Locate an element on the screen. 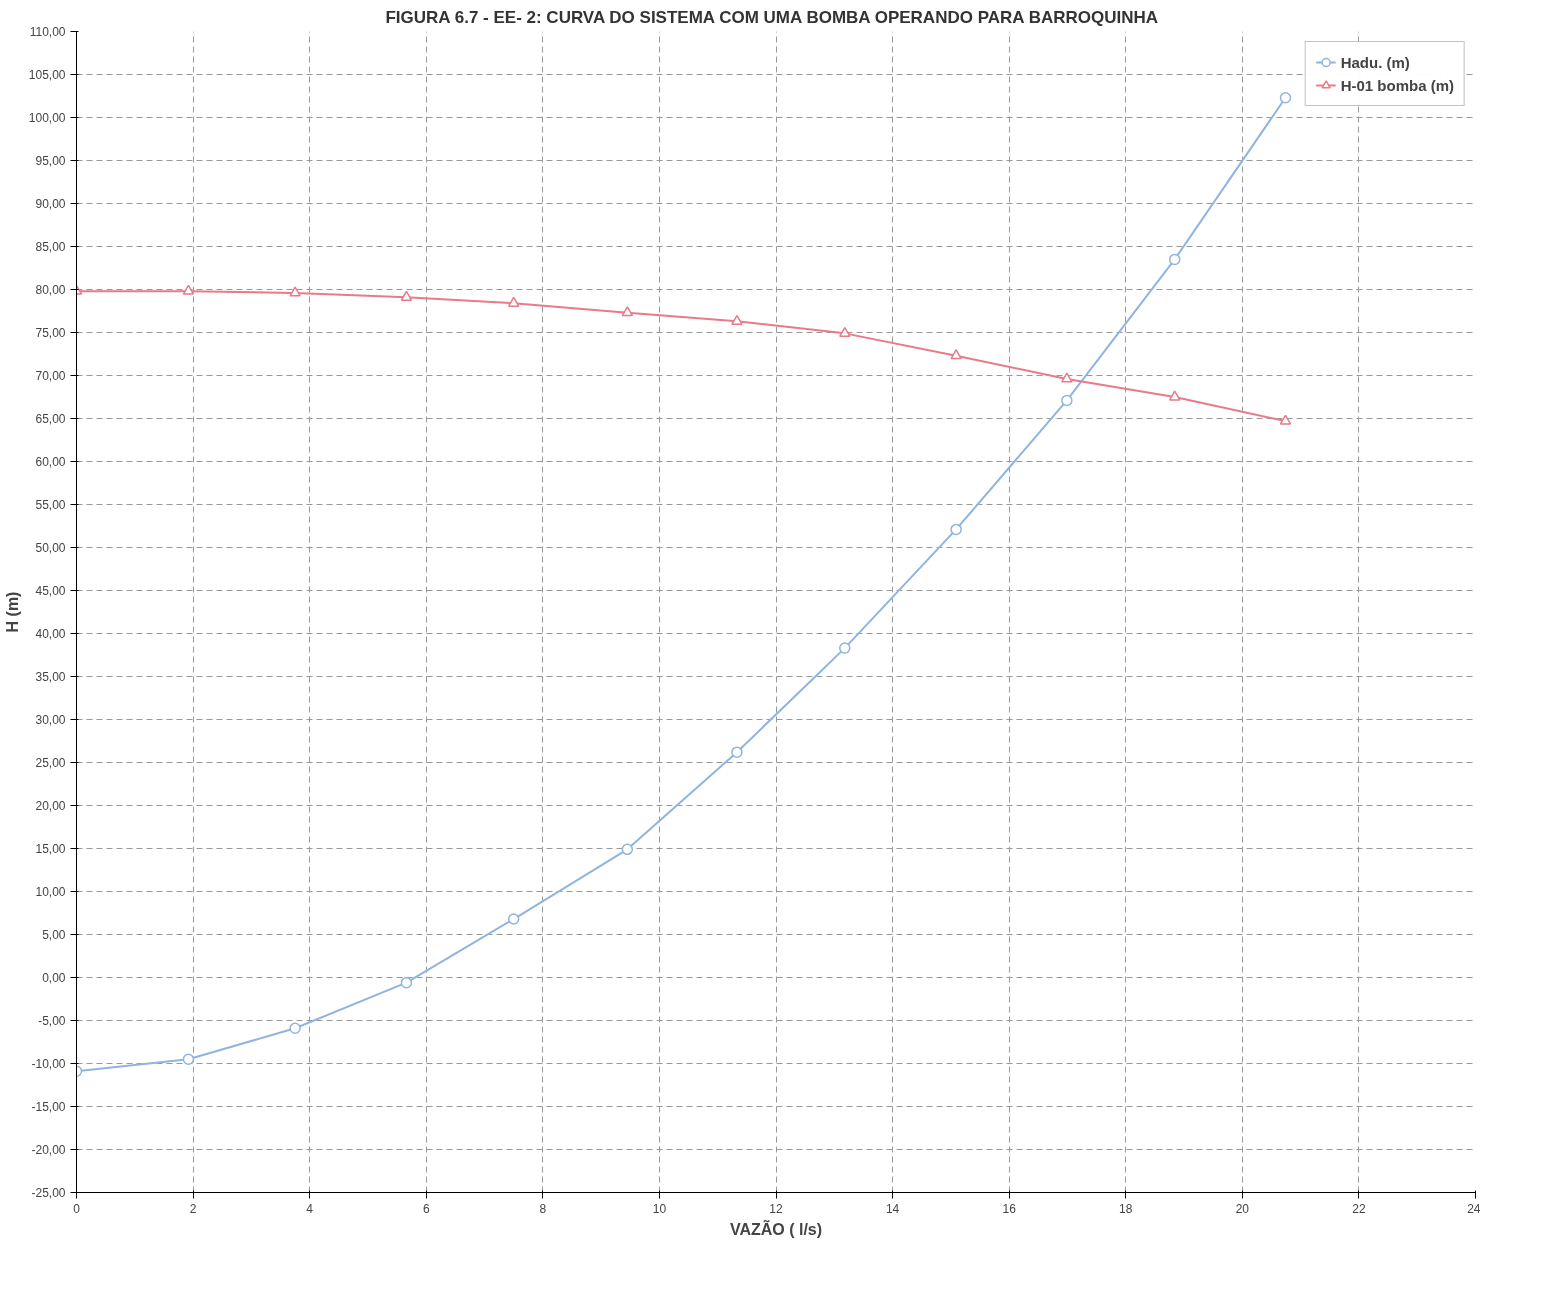  y-tick-label: 70,00 is located at coordinates (50, 376).